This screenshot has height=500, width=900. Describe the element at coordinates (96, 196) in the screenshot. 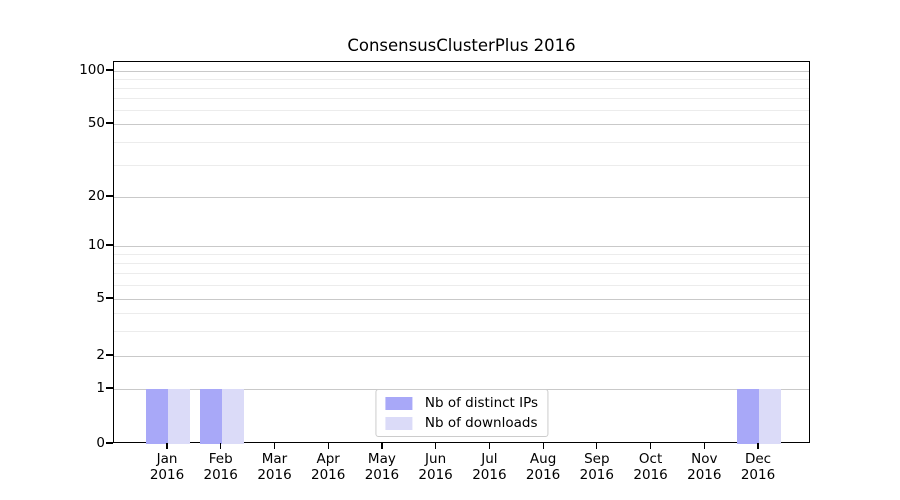

I see `y-tick-label: 20` at that location.